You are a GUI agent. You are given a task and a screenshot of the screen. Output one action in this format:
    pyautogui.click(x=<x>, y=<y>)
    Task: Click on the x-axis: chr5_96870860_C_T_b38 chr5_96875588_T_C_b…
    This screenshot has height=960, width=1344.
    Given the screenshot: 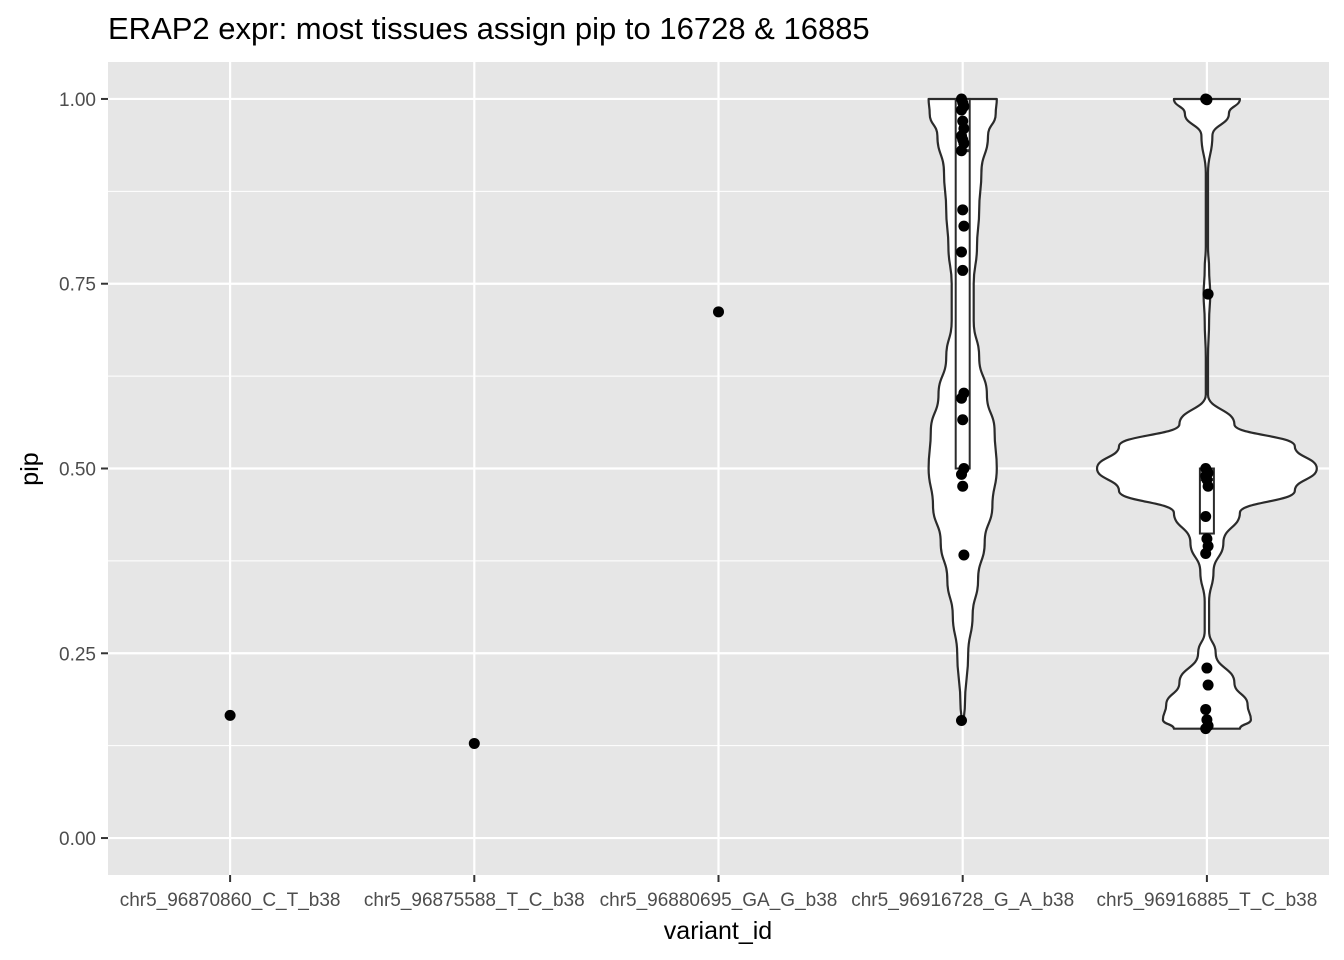 What is the action you would take?
    pyautogui.click(x=719, y=893)
    